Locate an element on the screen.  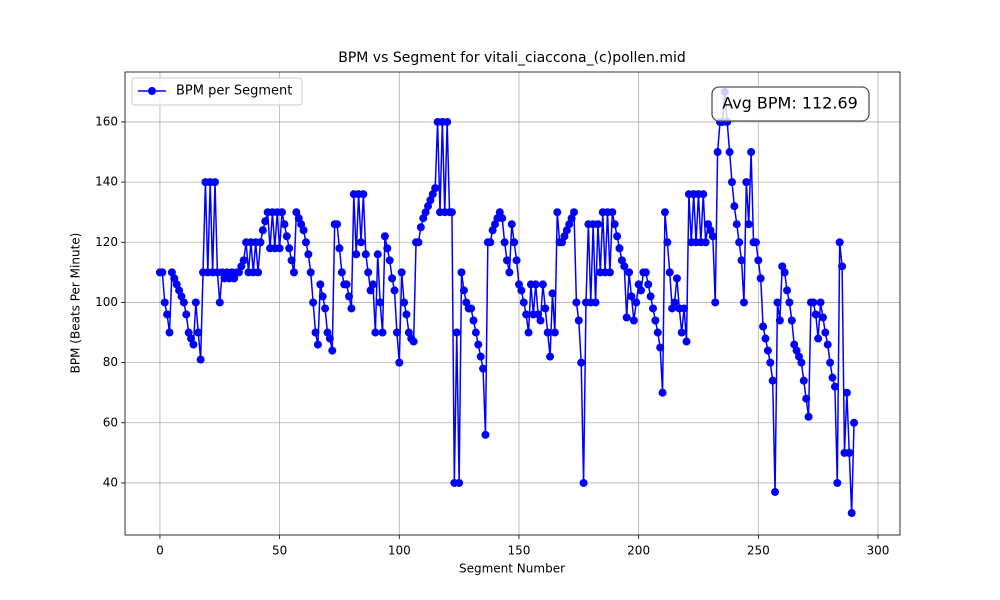
y-tick-label: 80 is located at coordinates (110, 362).